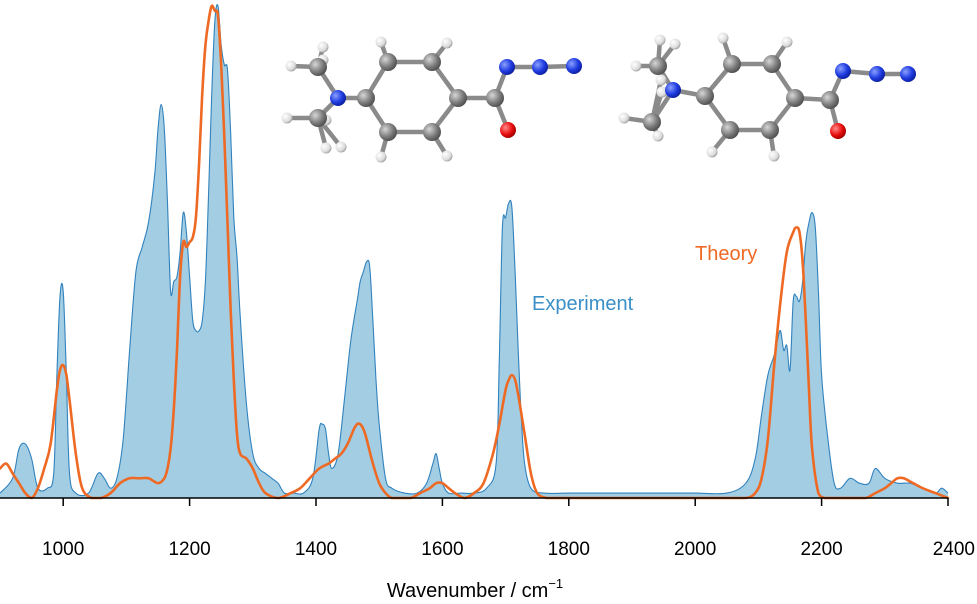 This screenshot has width=977, height=604. I want to click on x-tick-label: 1400, so click(316, 549).